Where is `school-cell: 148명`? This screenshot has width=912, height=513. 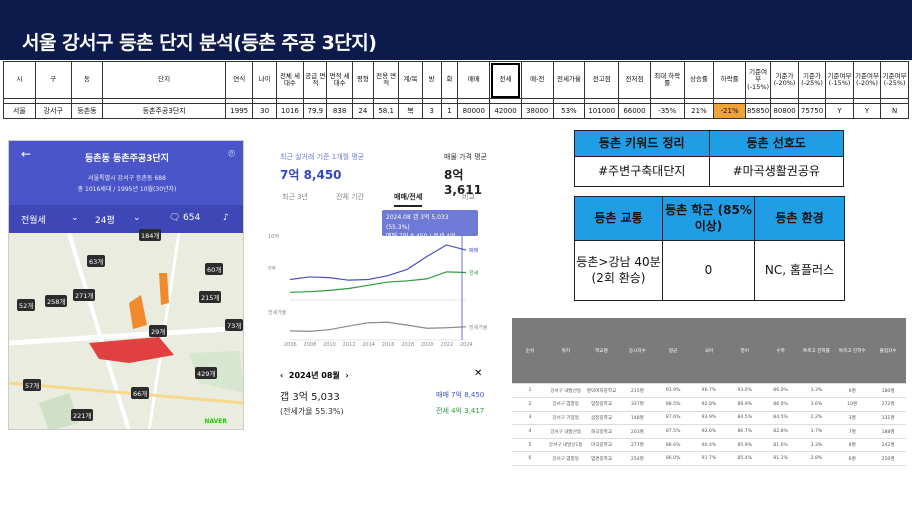 school-cell: 148명 is located at coordinates (637, 418).